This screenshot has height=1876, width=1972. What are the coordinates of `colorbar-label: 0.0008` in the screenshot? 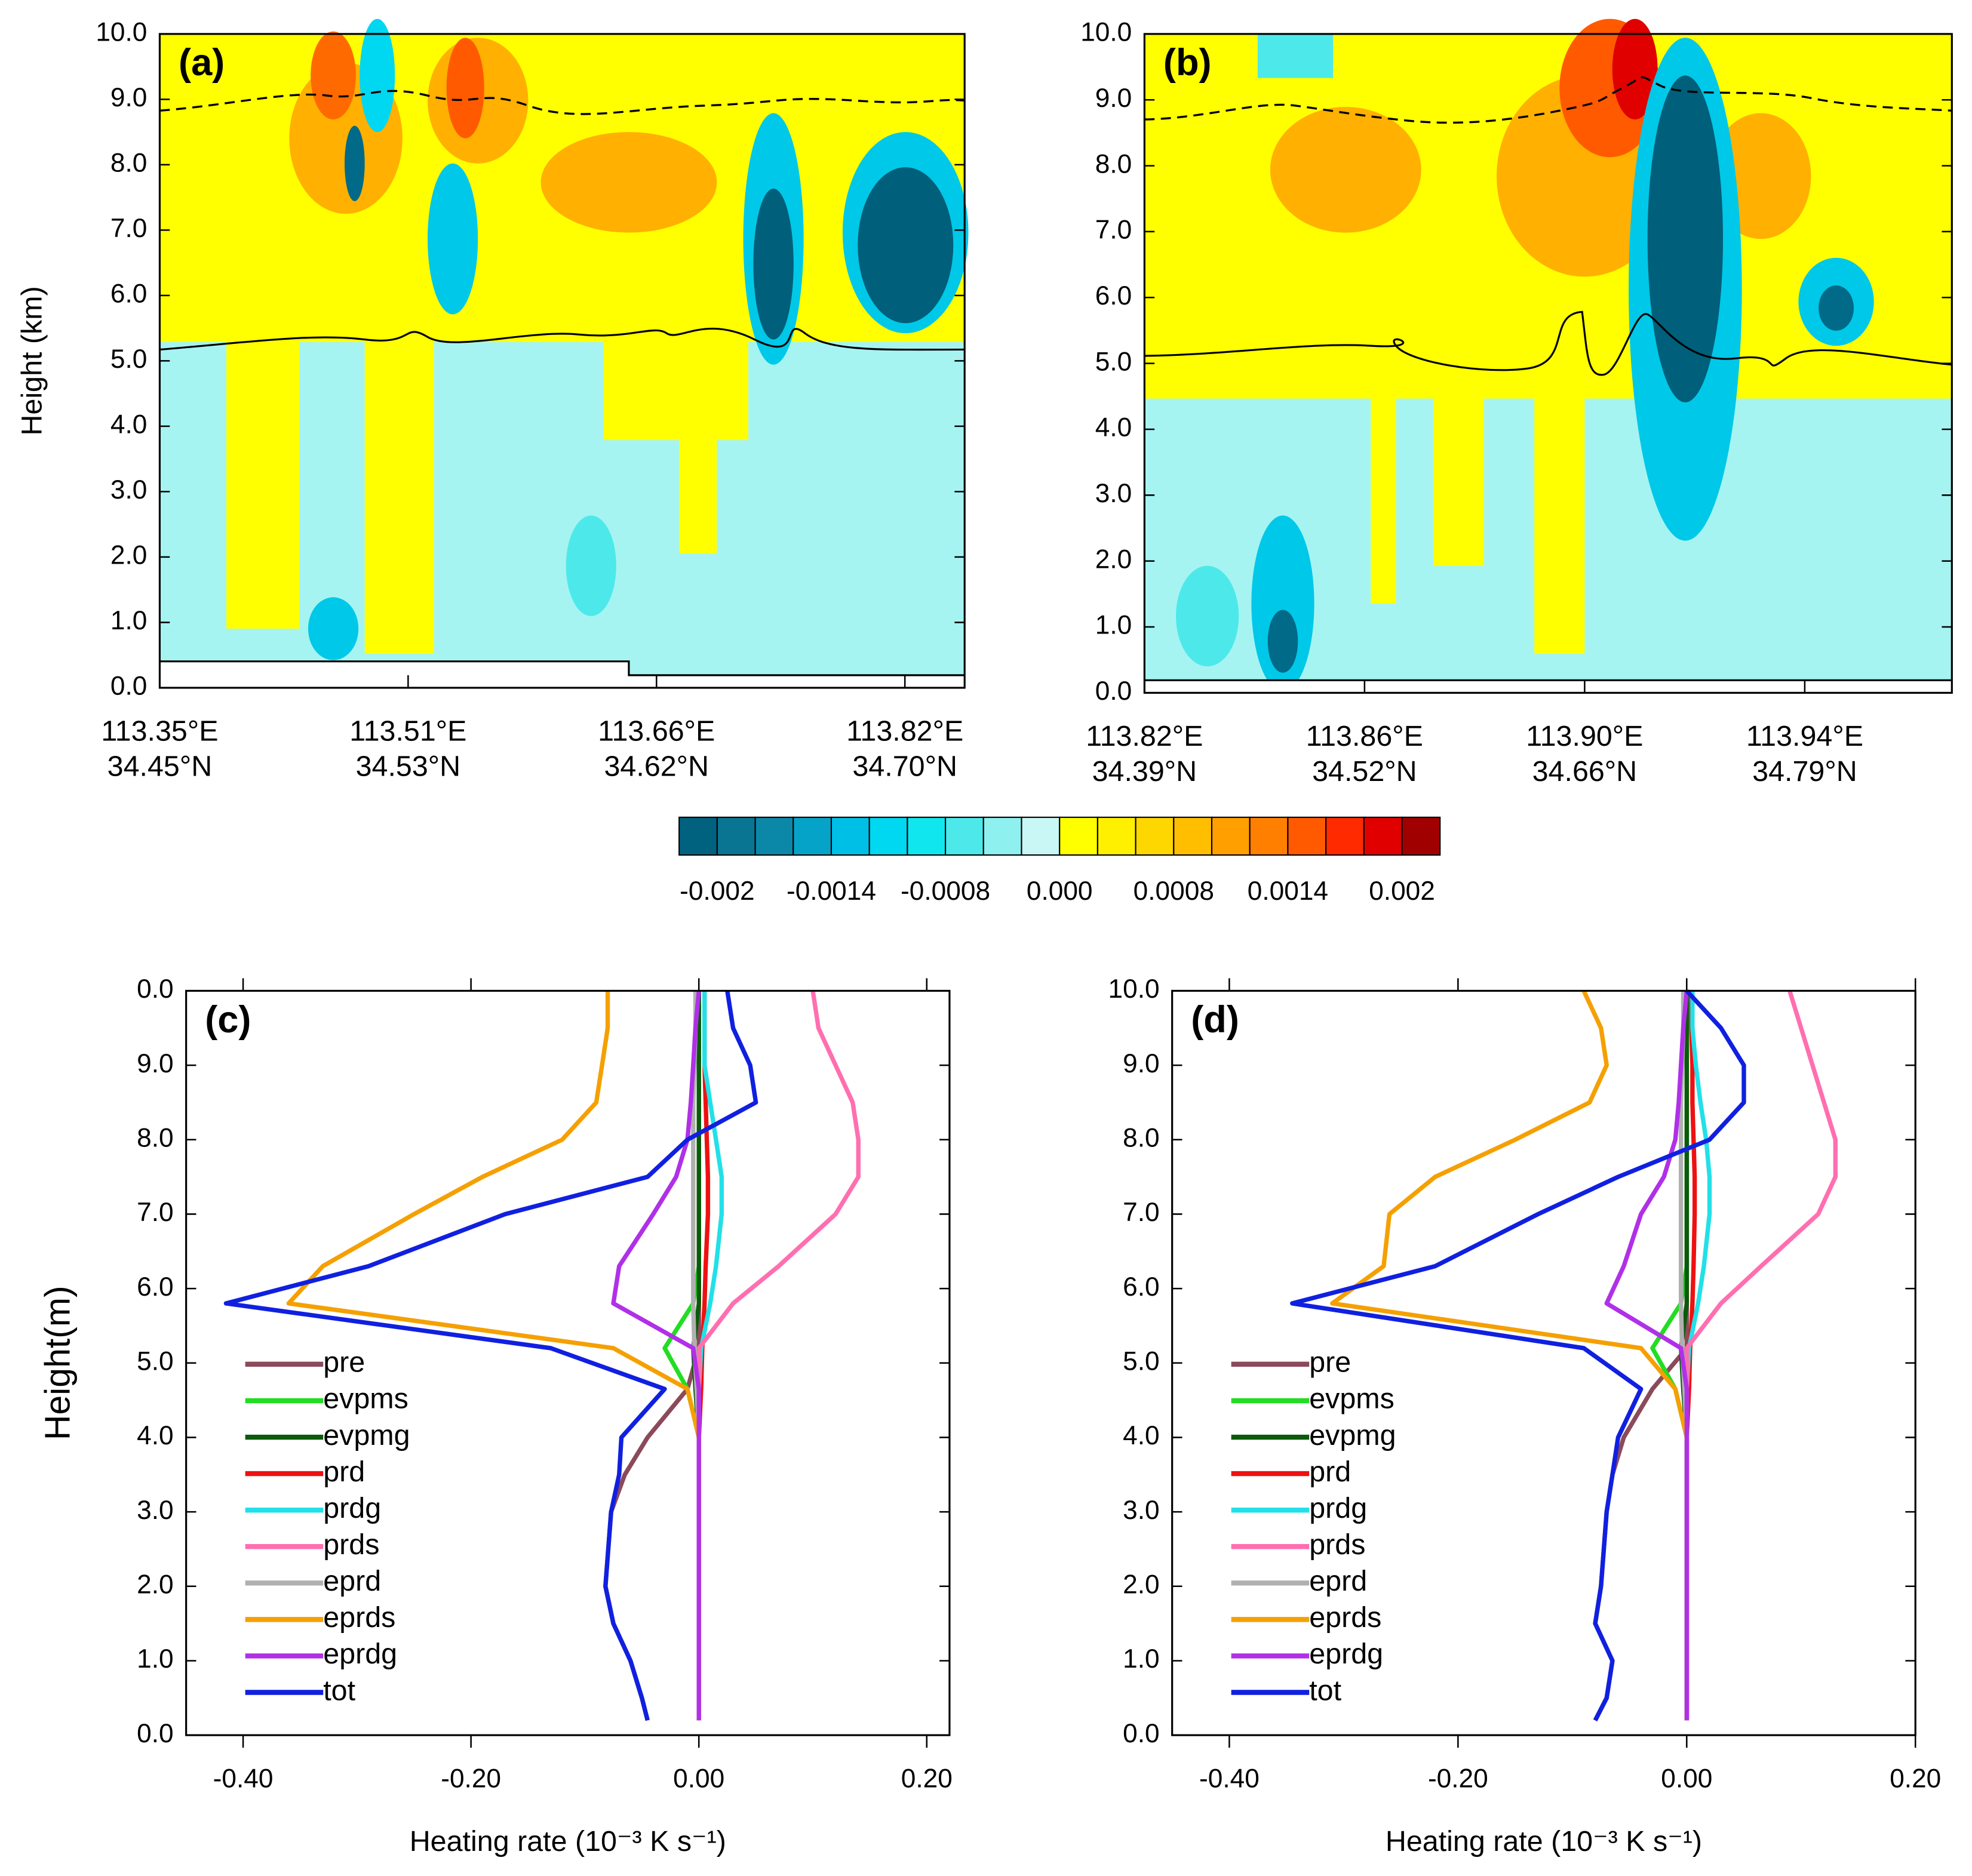 It's located at (1174, 892).